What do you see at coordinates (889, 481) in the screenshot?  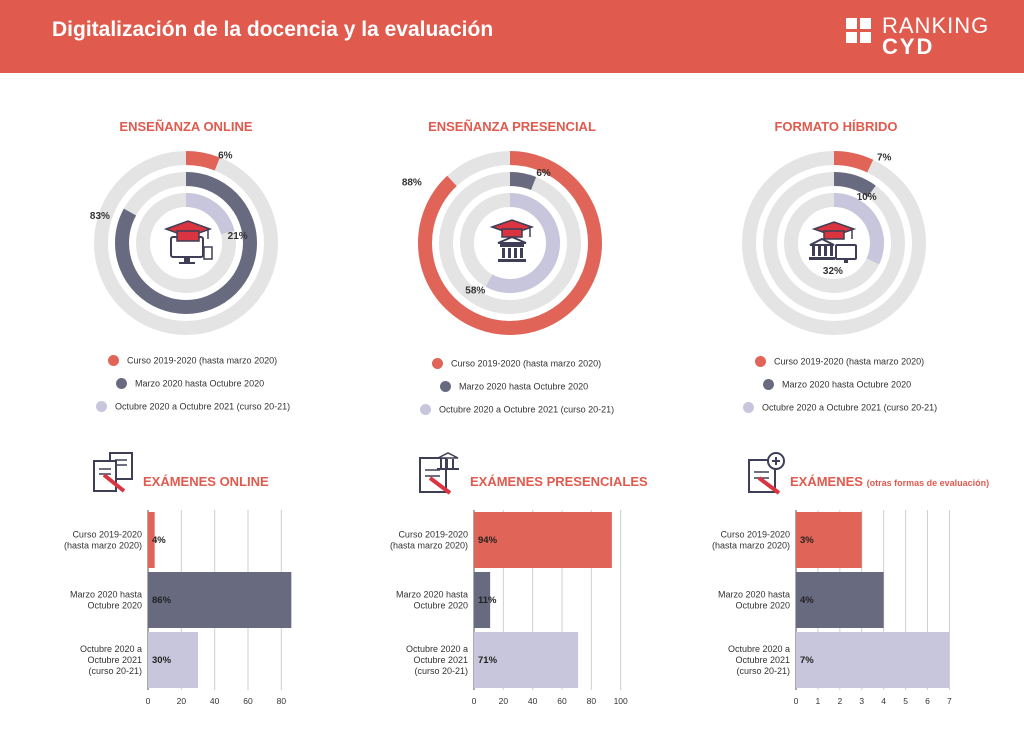 I see `bar-title-otras: EXÁMENES (otras formas de evaluación)` at bounding box center [889, 481].